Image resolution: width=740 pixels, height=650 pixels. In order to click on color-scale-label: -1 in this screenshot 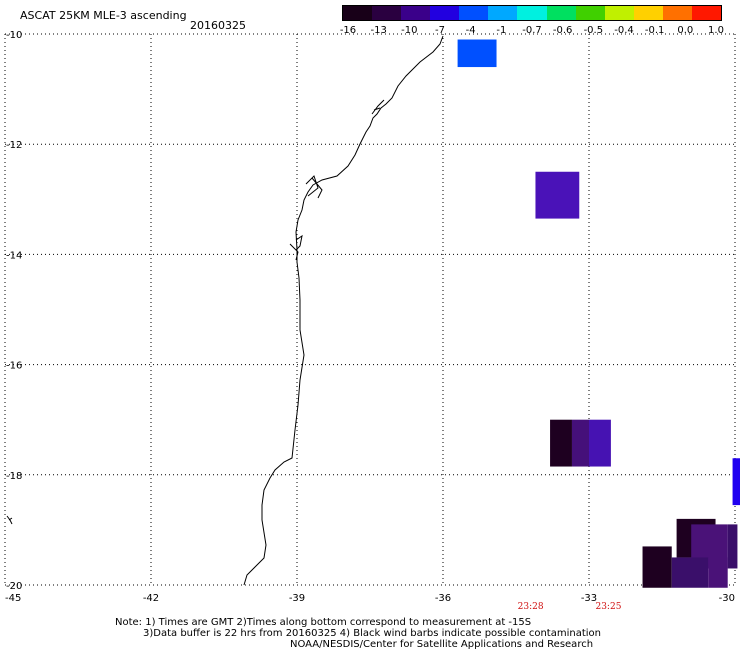, I will do `click(501, 30)`.